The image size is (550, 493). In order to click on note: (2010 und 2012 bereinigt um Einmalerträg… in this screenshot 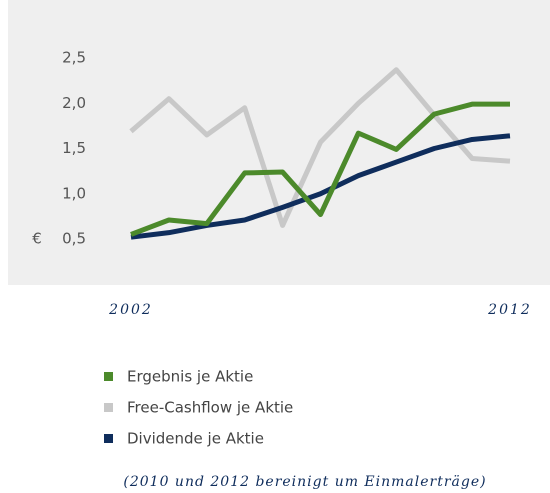, I will do `click(304, 482)`.